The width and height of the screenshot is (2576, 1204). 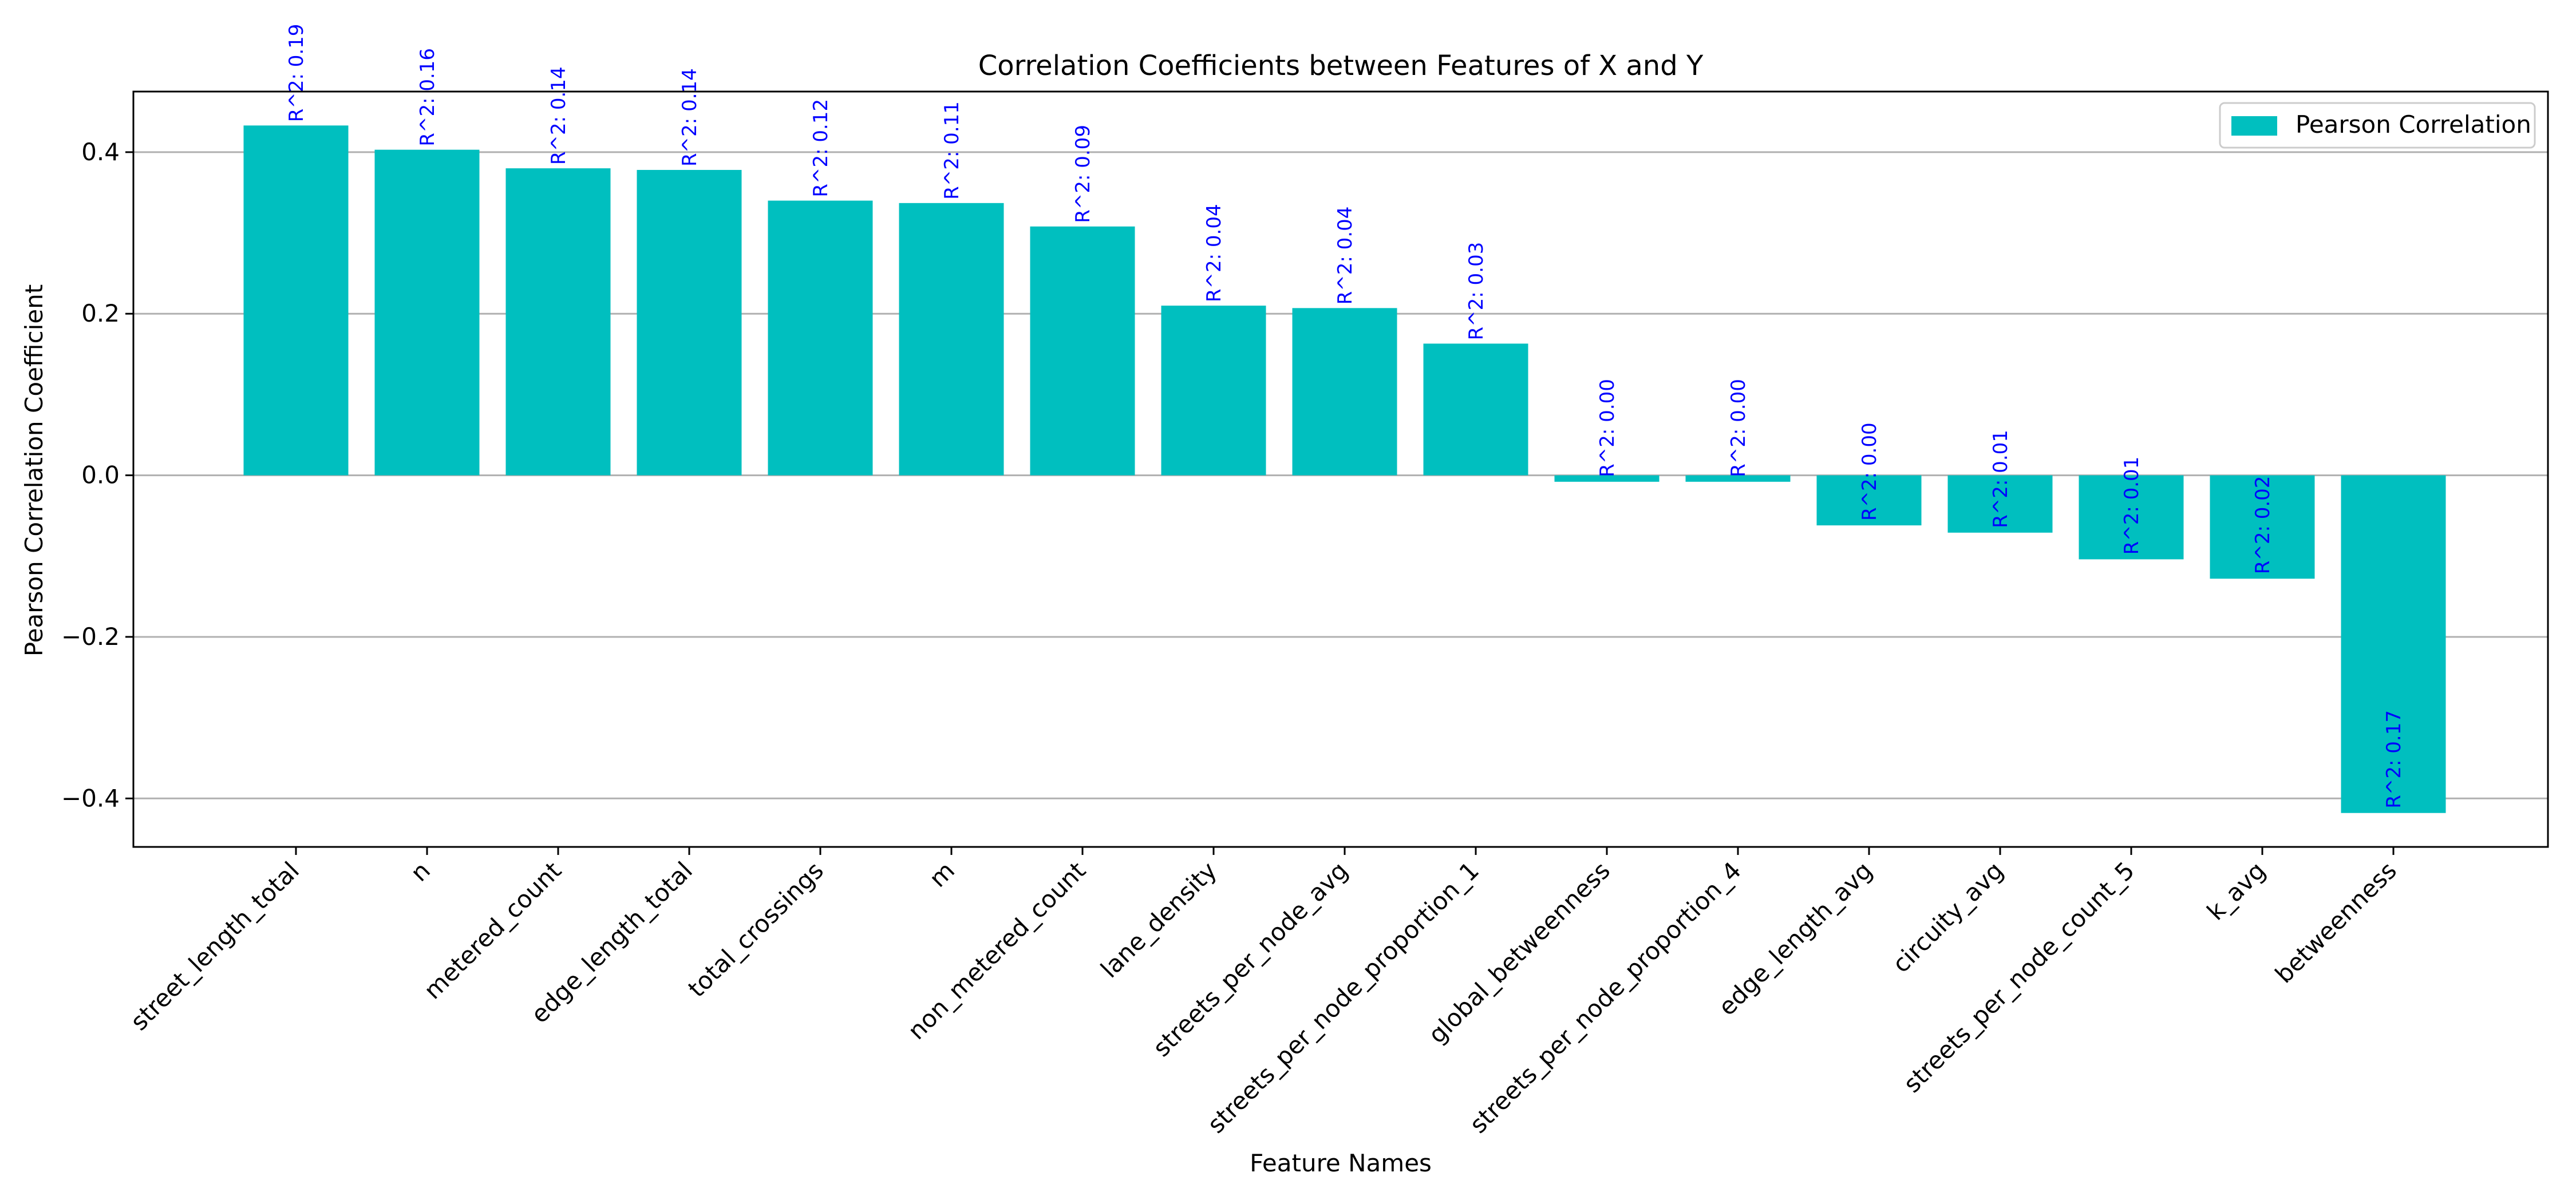 I want to click on y-axis-ticks: −0.4 −0.2 0.0 0.2 0.4, so click(x=97, y=475).